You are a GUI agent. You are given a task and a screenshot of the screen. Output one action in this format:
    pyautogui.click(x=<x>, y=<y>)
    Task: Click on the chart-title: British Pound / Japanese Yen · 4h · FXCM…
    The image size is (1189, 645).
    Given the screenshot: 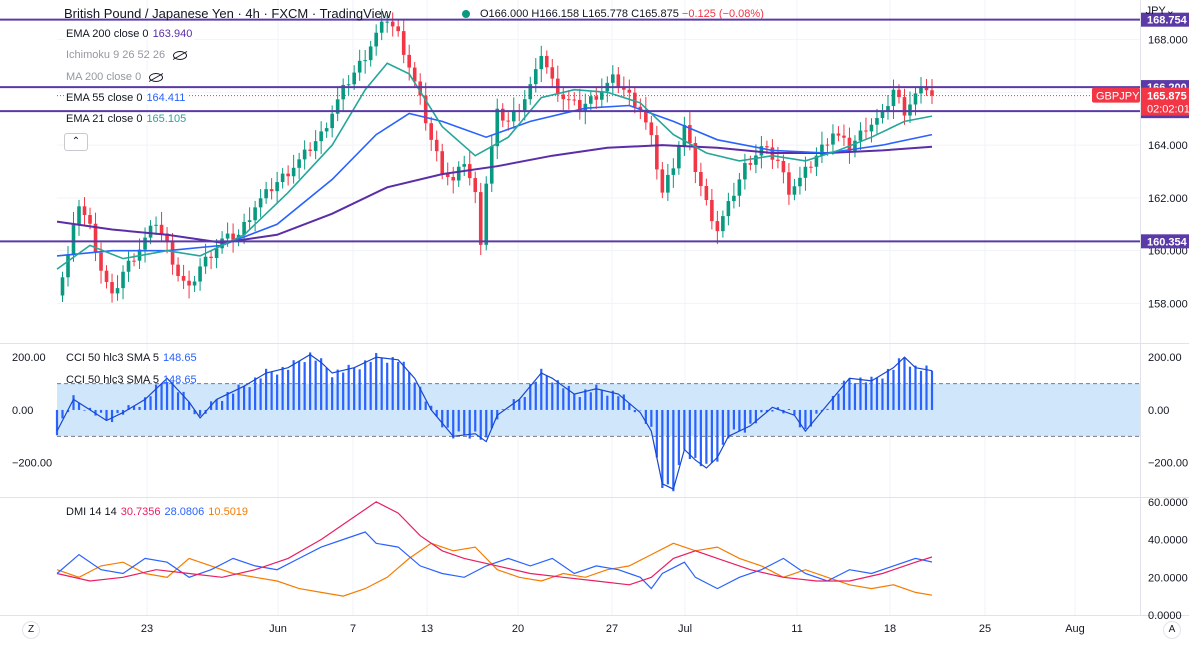 What is the action you would take?
    pyautogui.click(x=228, y=13)
    